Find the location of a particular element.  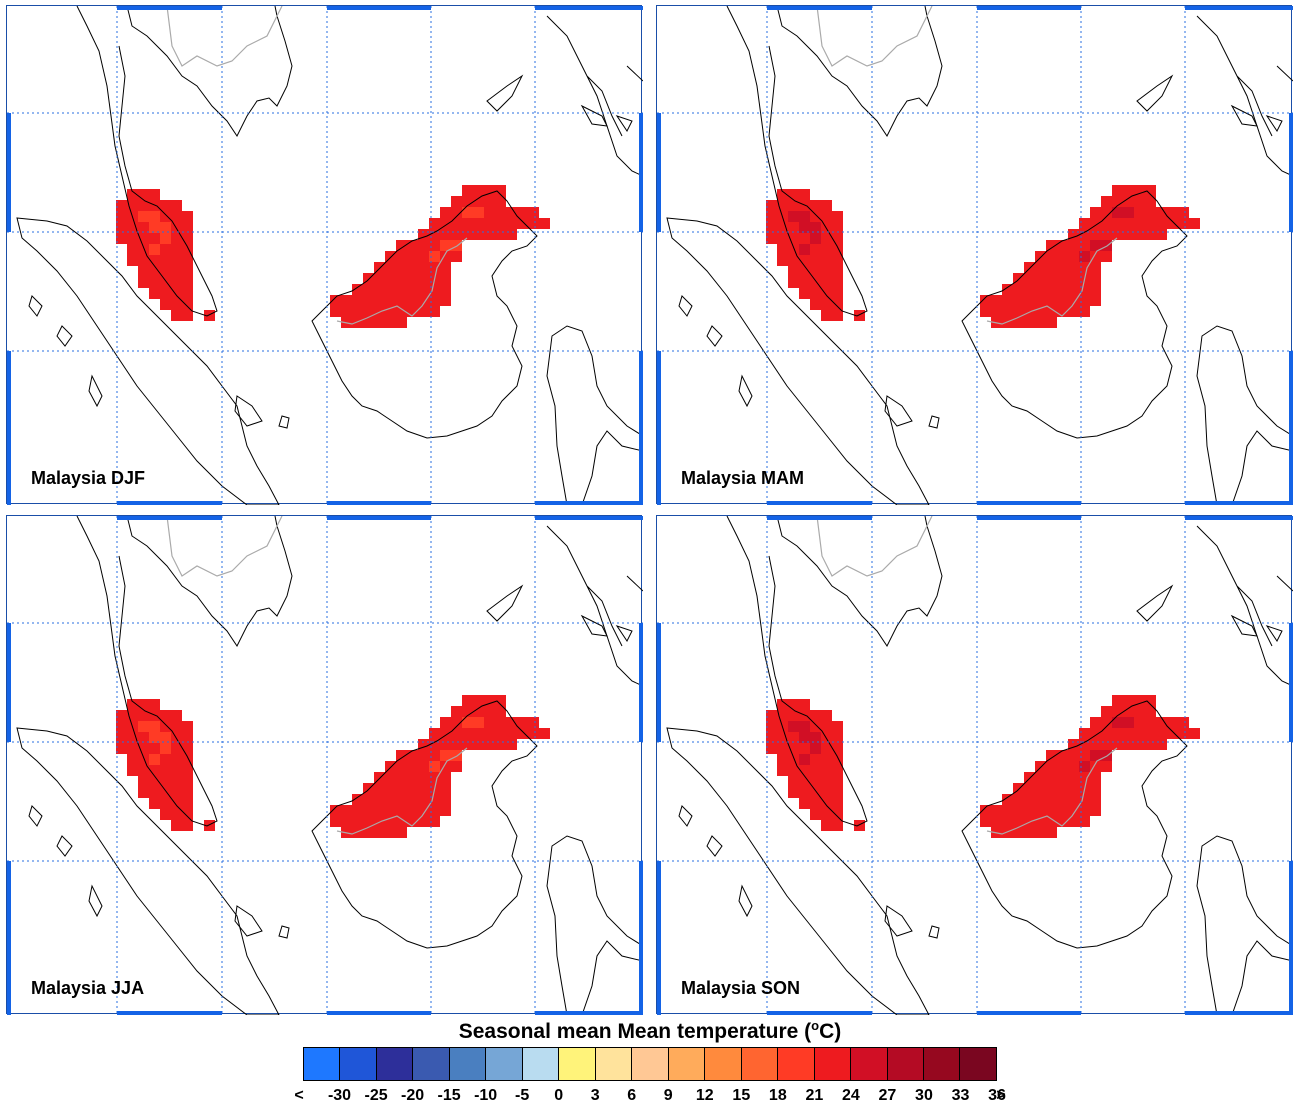

colorbar-tick-label: -30 is located at coordinates (339, 1095).